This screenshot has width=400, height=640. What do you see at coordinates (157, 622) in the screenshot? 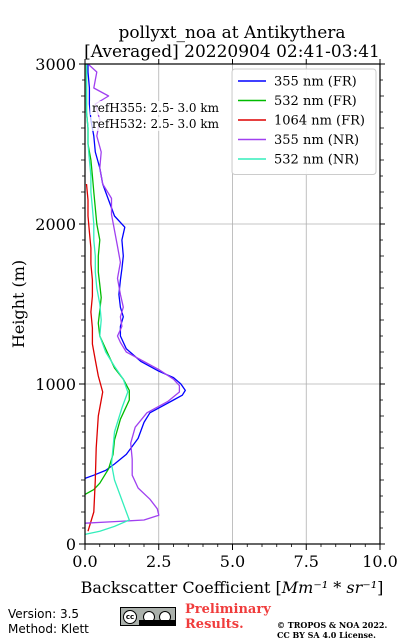
I see `badge-strip` at bounding box center [157, 622].